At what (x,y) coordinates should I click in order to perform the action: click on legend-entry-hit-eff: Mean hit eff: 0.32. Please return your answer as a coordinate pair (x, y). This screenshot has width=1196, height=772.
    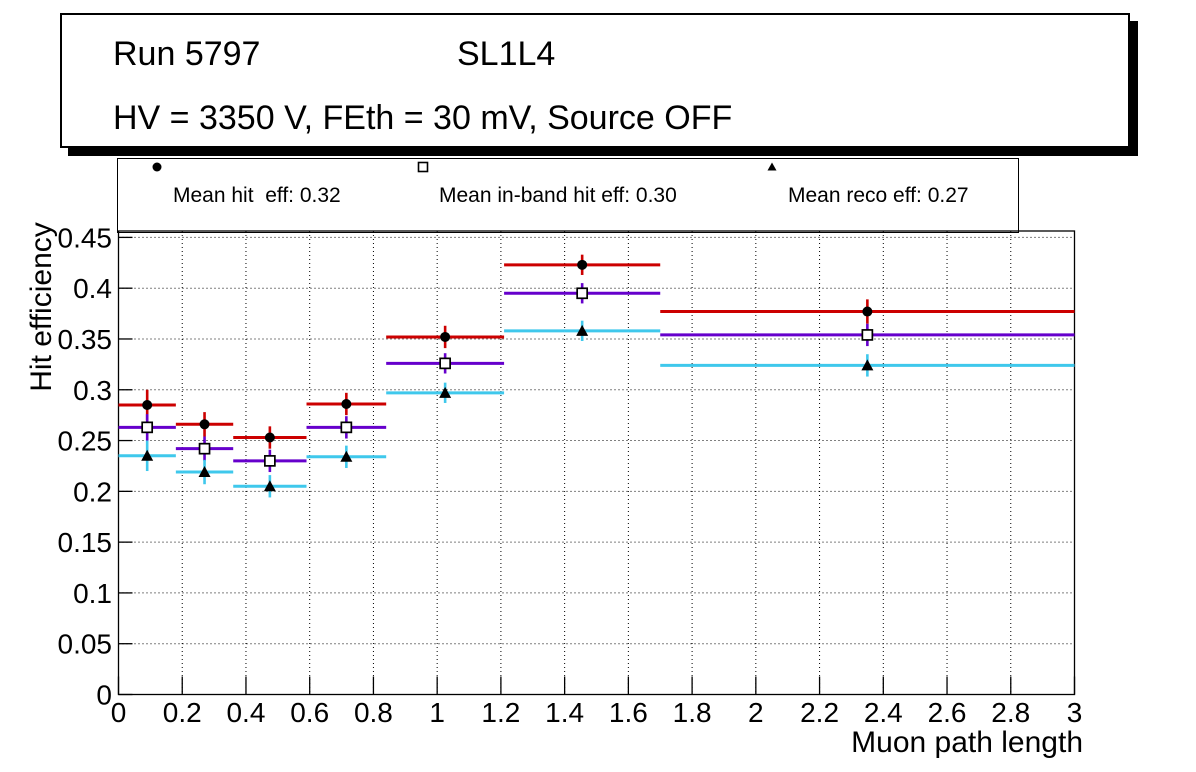
    Looking at the image, I should click on (245, 195).